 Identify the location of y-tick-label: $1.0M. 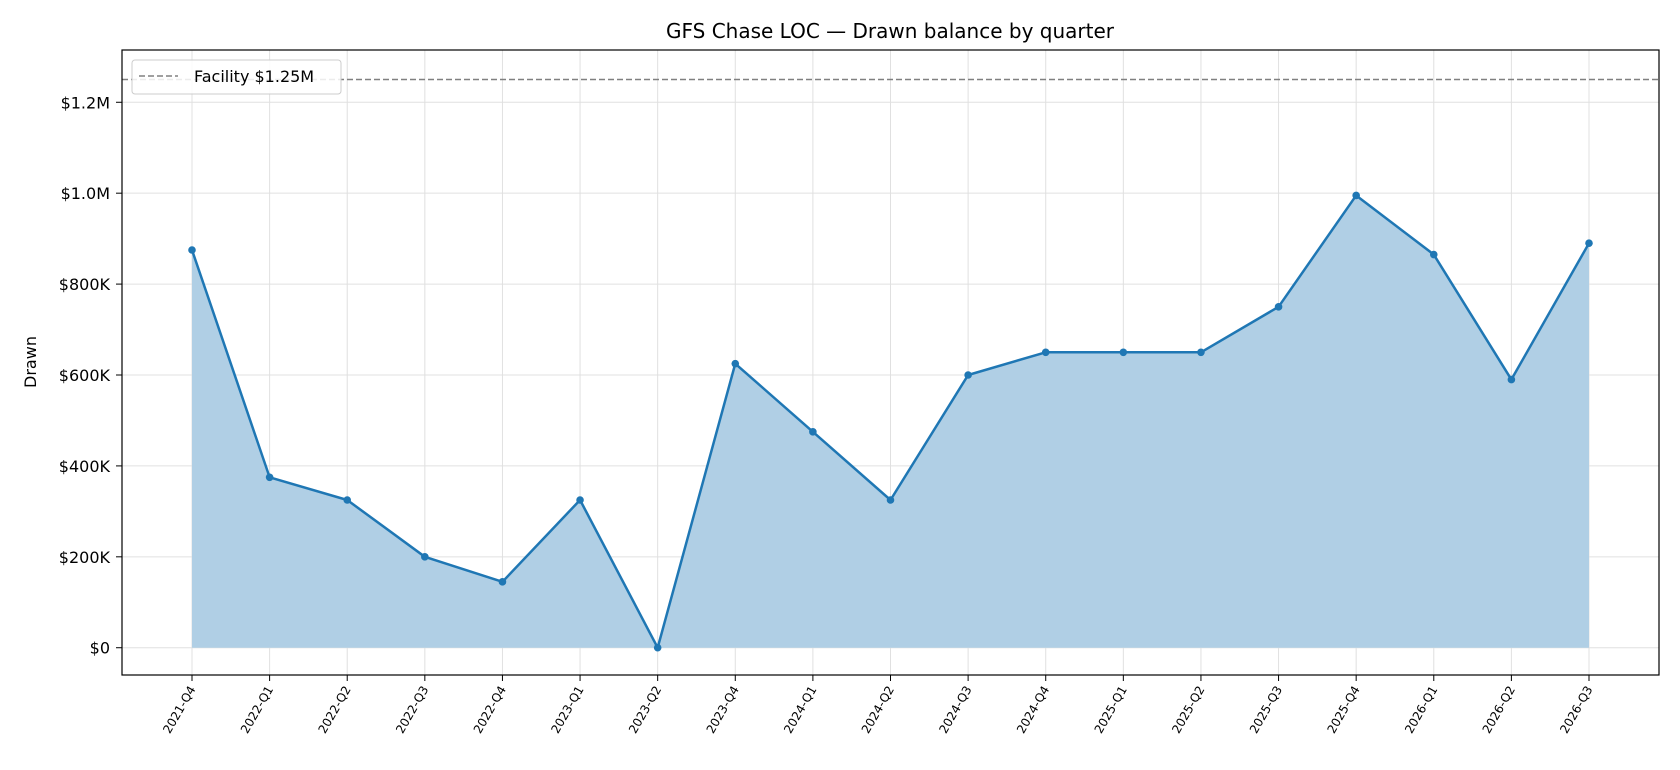
(85, 193).